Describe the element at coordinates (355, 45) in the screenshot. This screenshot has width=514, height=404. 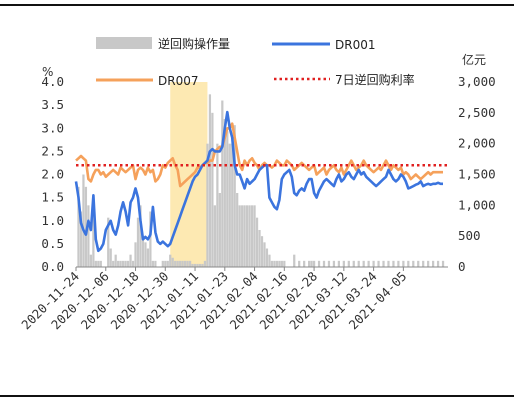
I see `legend-label-dr001: DR001` at that location.